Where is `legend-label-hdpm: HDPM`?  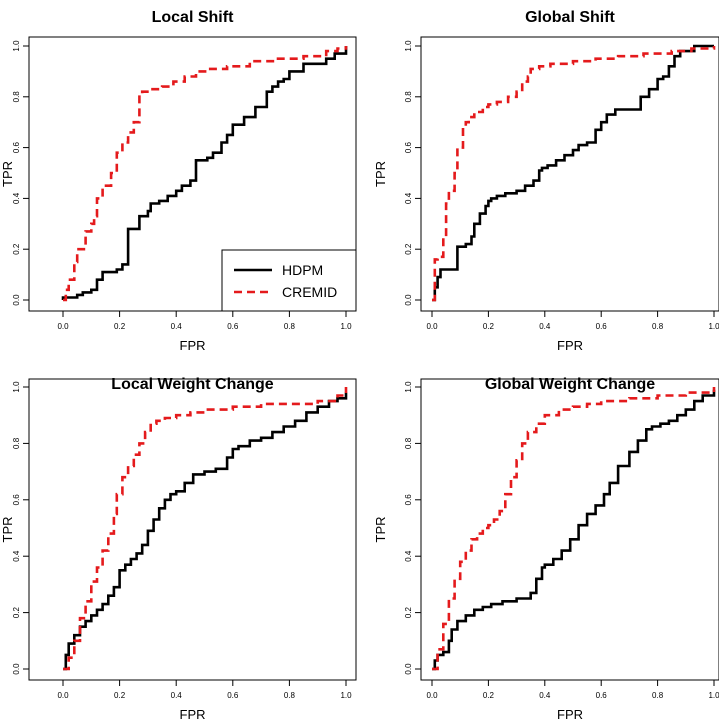
legend-label-hdpm: HDPM is located at coordinates (302, 270).